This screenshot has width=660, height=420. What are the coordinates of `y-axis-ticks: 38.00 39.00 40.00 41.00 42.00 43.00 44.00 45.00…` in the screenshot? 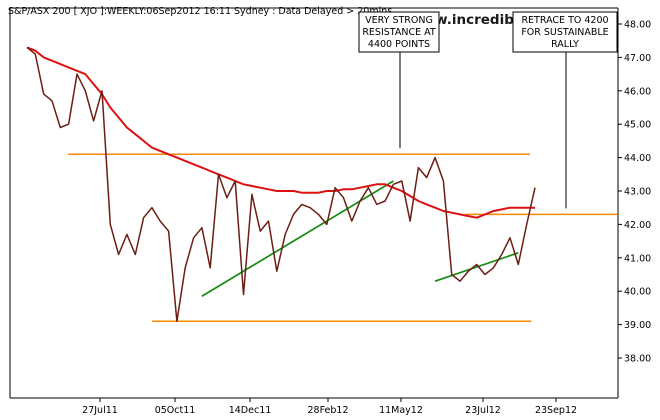 It's located at (634, 192).